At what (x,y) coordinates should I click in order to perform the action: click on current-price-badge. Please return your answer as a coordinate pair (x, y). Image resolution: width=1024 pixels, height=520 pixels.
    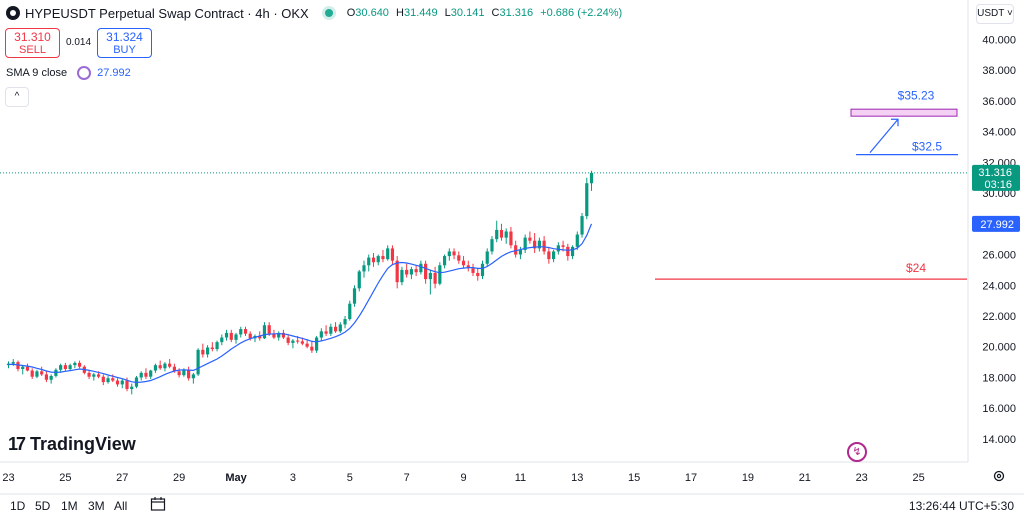
    Looking at the image, I should click on (996, 177).